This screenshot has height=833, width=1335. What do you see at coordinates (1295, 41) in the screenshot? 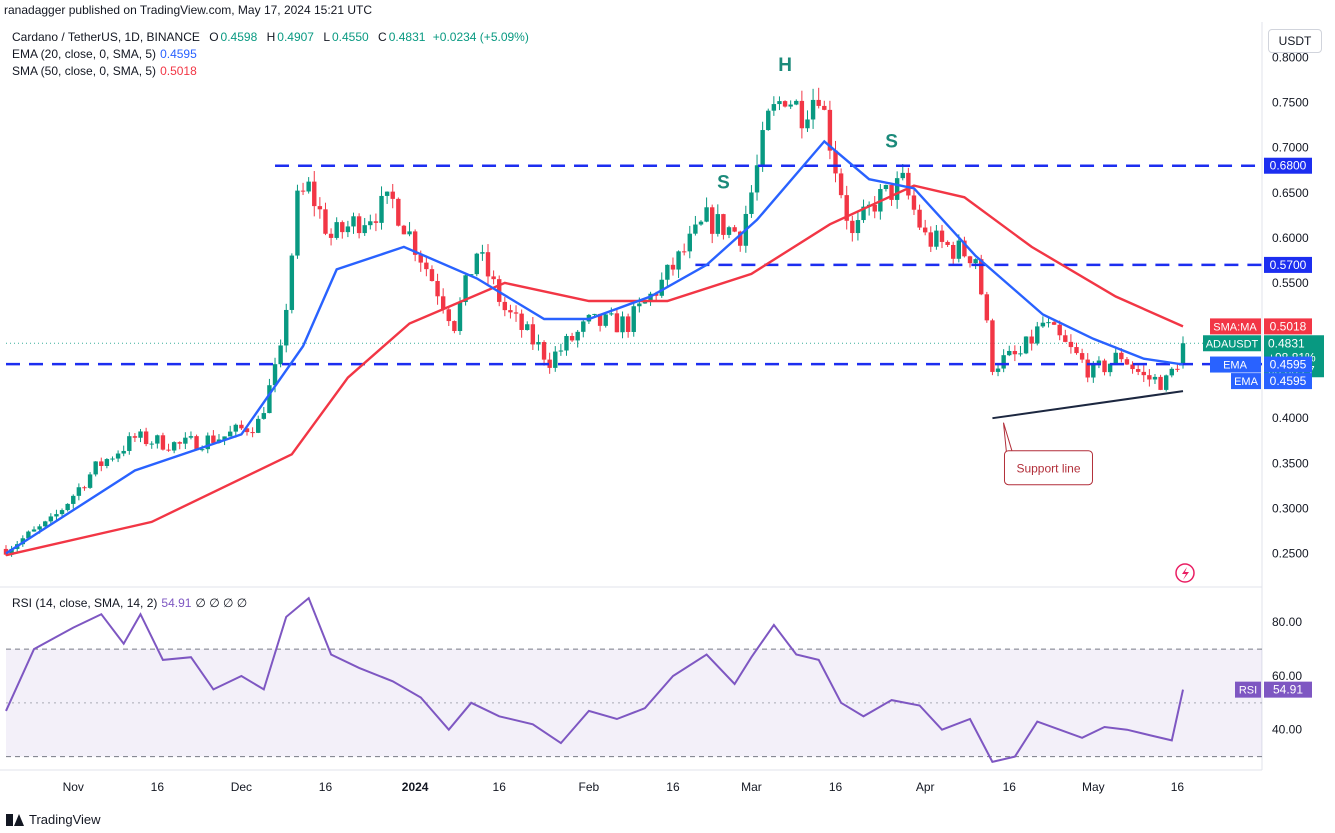
I see `currency-unit-button: USDT` at bounding box center [1295, 41].